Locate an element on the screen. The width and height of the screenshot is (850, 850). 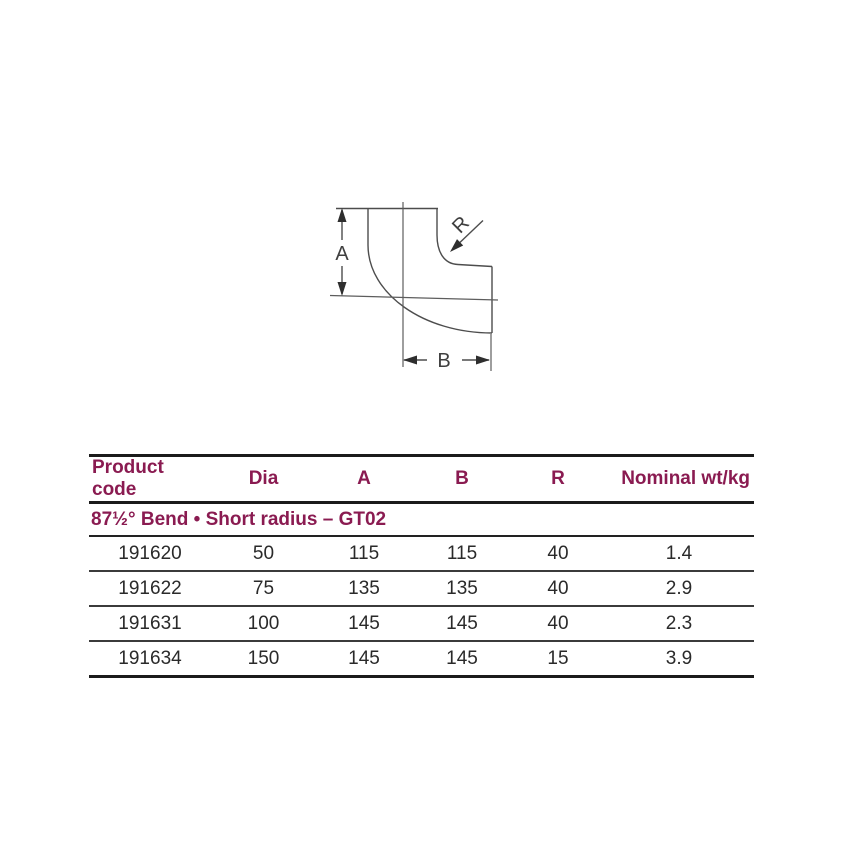
cell-product-code: 191631 is located at coordinates (150, 624).